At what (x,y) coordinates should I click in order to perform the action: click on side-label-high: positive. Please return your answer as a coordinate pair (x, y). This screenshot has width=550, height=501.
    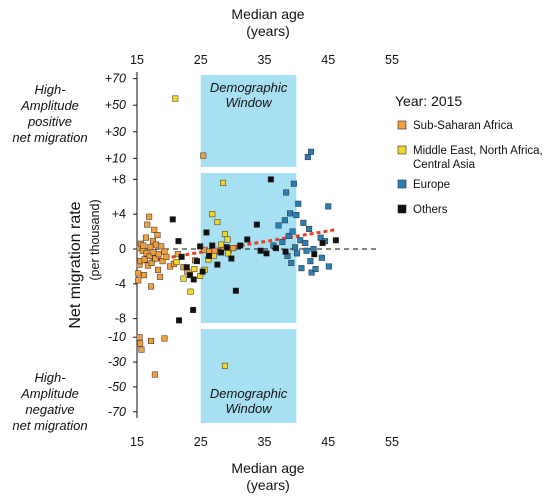
    Looking at the image, I should click on (49, 121).